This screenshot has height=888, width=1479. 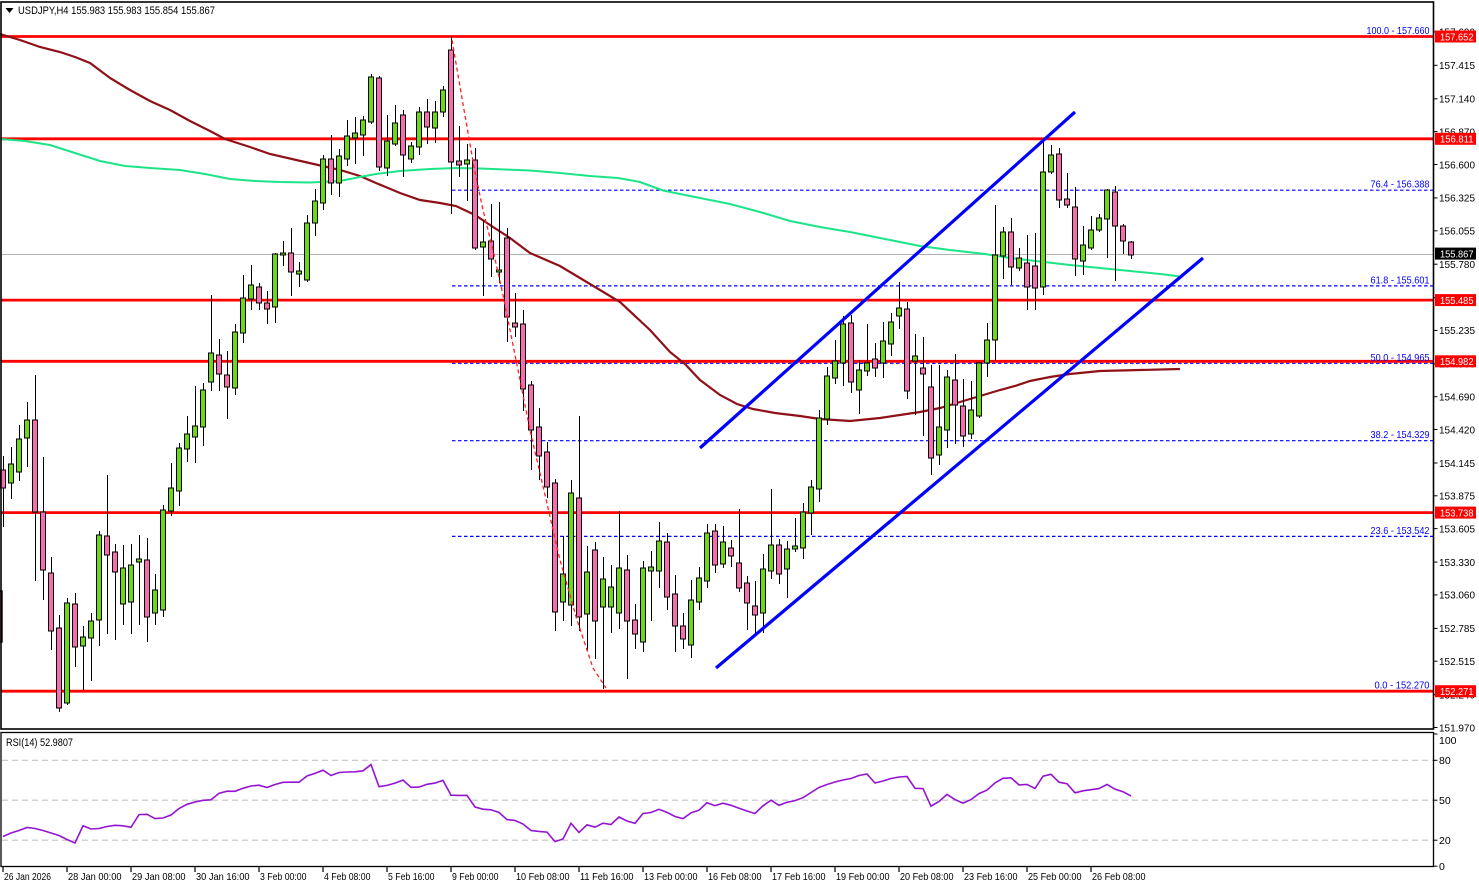 I want to click on svg-text: 100.0 - 157.660, so click(x=1398, y=31).